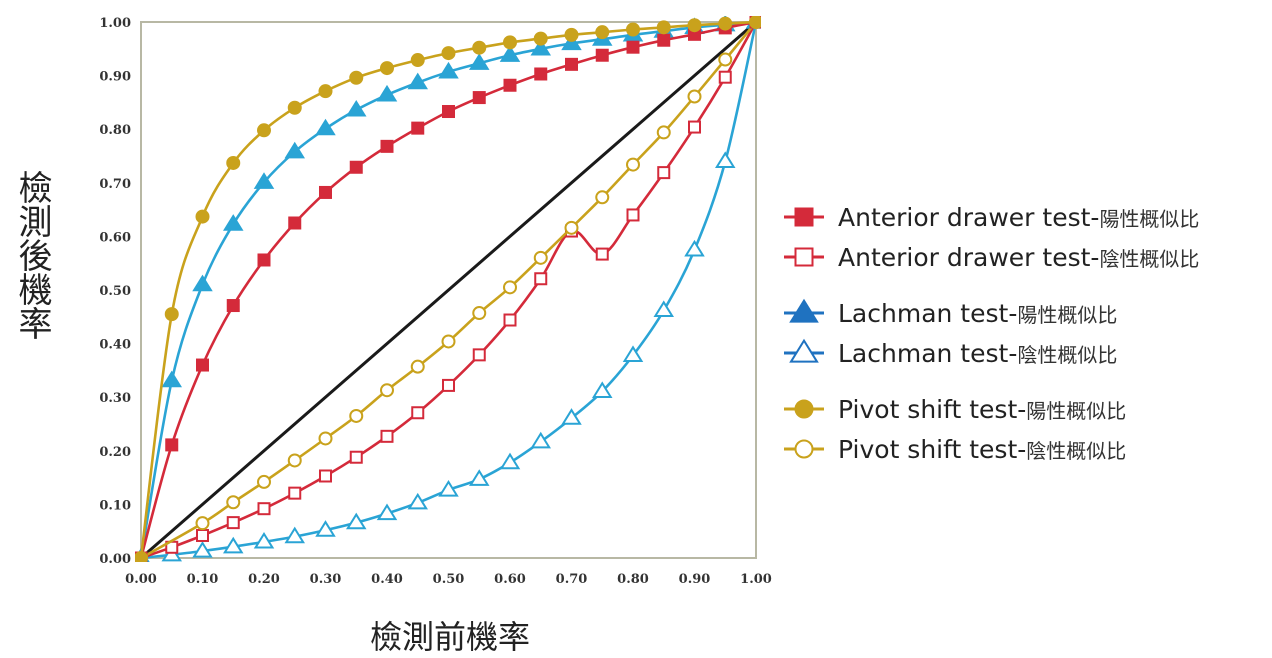 This screenshot has width=1272, height=658. What do you see at coordinates (326, 579) in the screenshot?
I see `x-tick-label: 0.30` at bounding box center [326, 579].